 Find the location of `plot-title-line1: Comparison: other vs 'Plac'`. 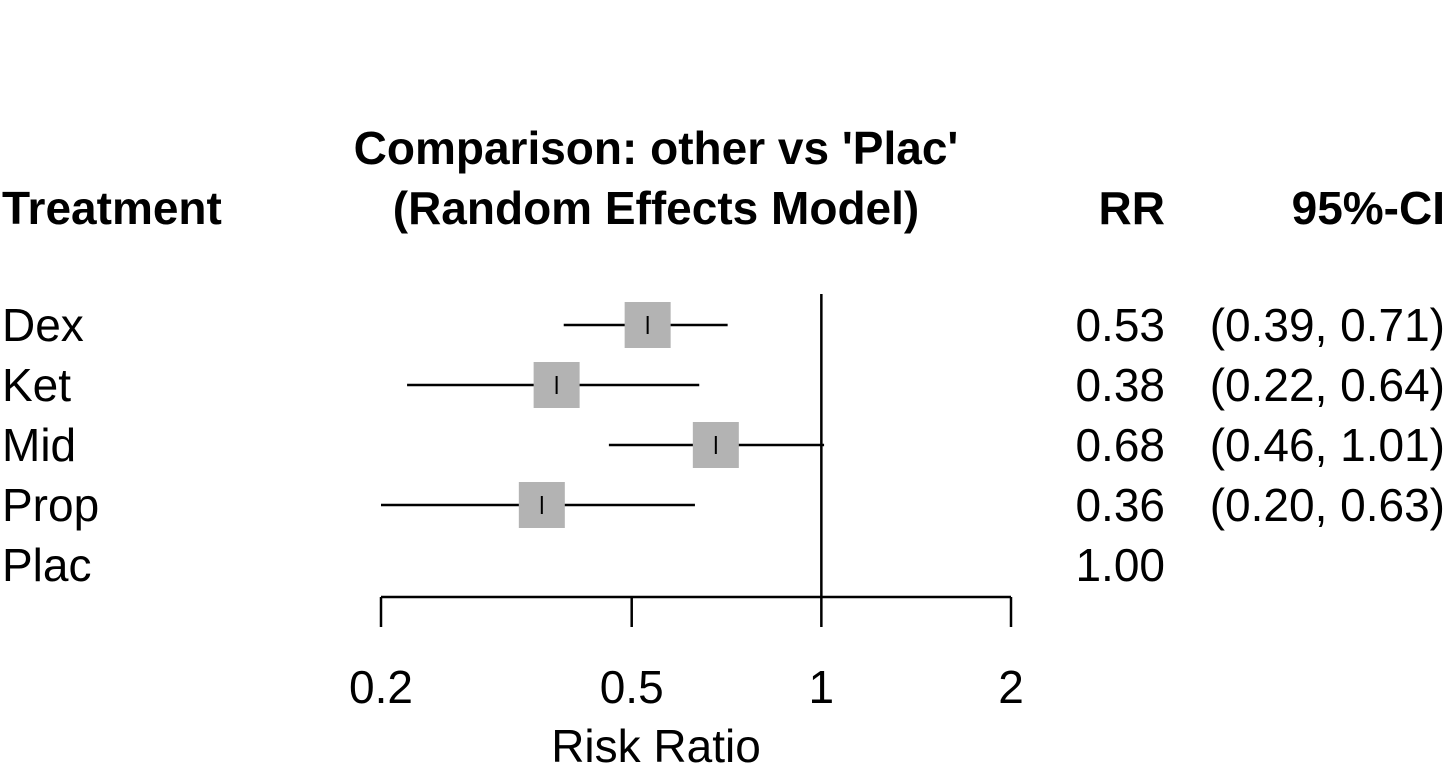

plot-title-line1: Comparison: other vs 'Plac' is located at coordinates (656, 148).